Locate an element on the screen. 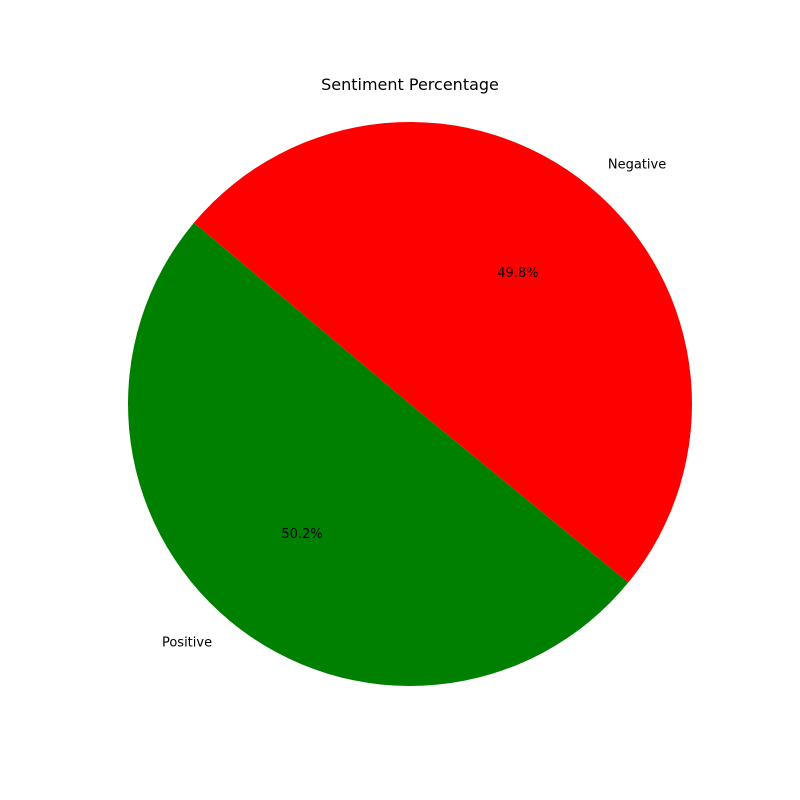 The height and width of the screenshot is (800, 800). pct-label-negative: 49.8% is located at coordinates (517, 273).